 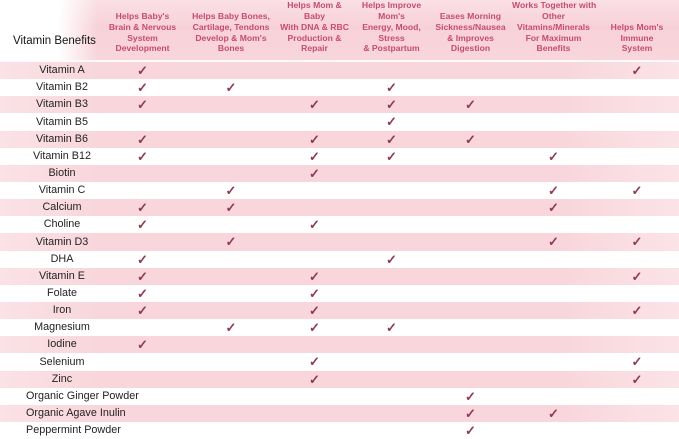 What do you see at coordinates (62, 224) in the screenshot?
I see `row-label: Choline` at bounding box center [62, 224].